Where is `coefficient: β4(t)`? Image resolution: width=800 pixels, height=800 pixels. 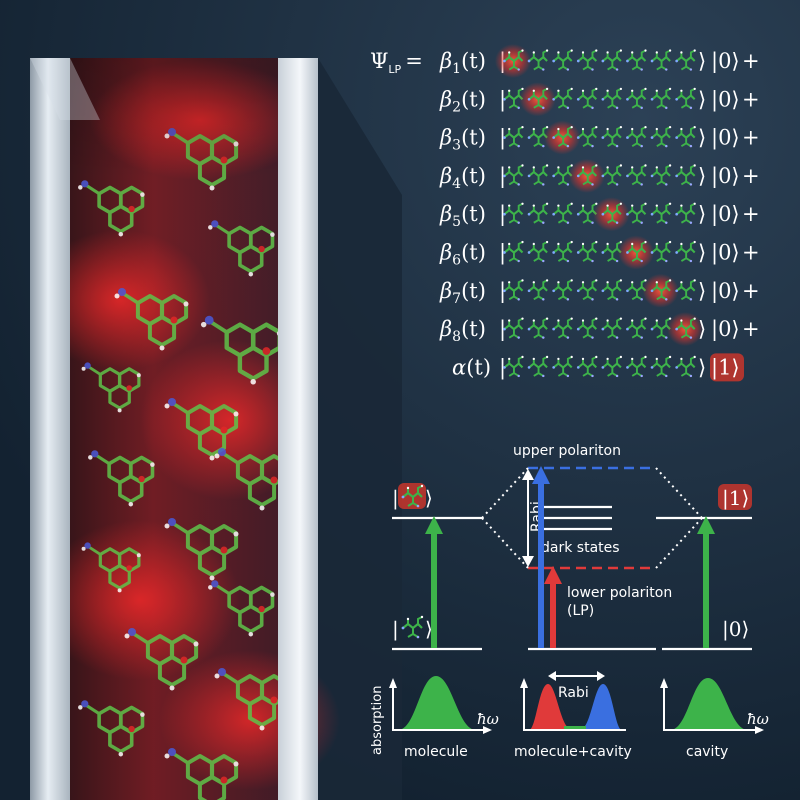 coefficient: β4(t) is located at coordinates (462, 178).